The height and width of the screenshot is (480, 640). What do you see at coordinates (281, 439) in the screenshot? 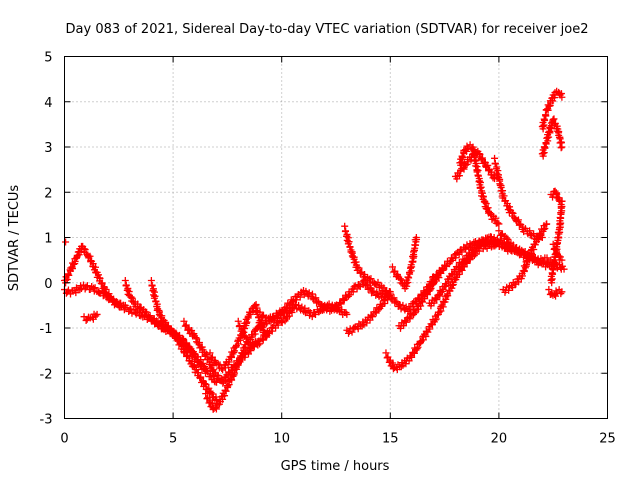
I see `x-tick-label: 10` at bounding box center [281, 439].